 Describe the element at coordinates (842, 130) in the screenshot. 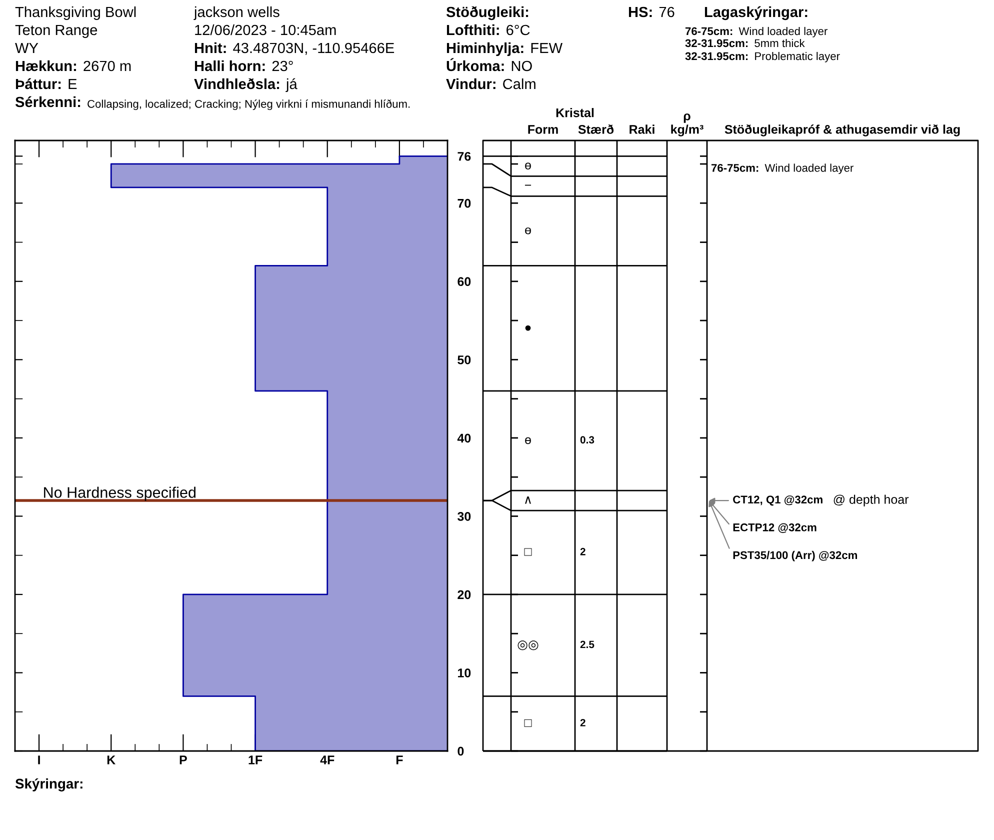

I see `category-label: Stöðugleikapróf & athugasemdir við lag` at that location.